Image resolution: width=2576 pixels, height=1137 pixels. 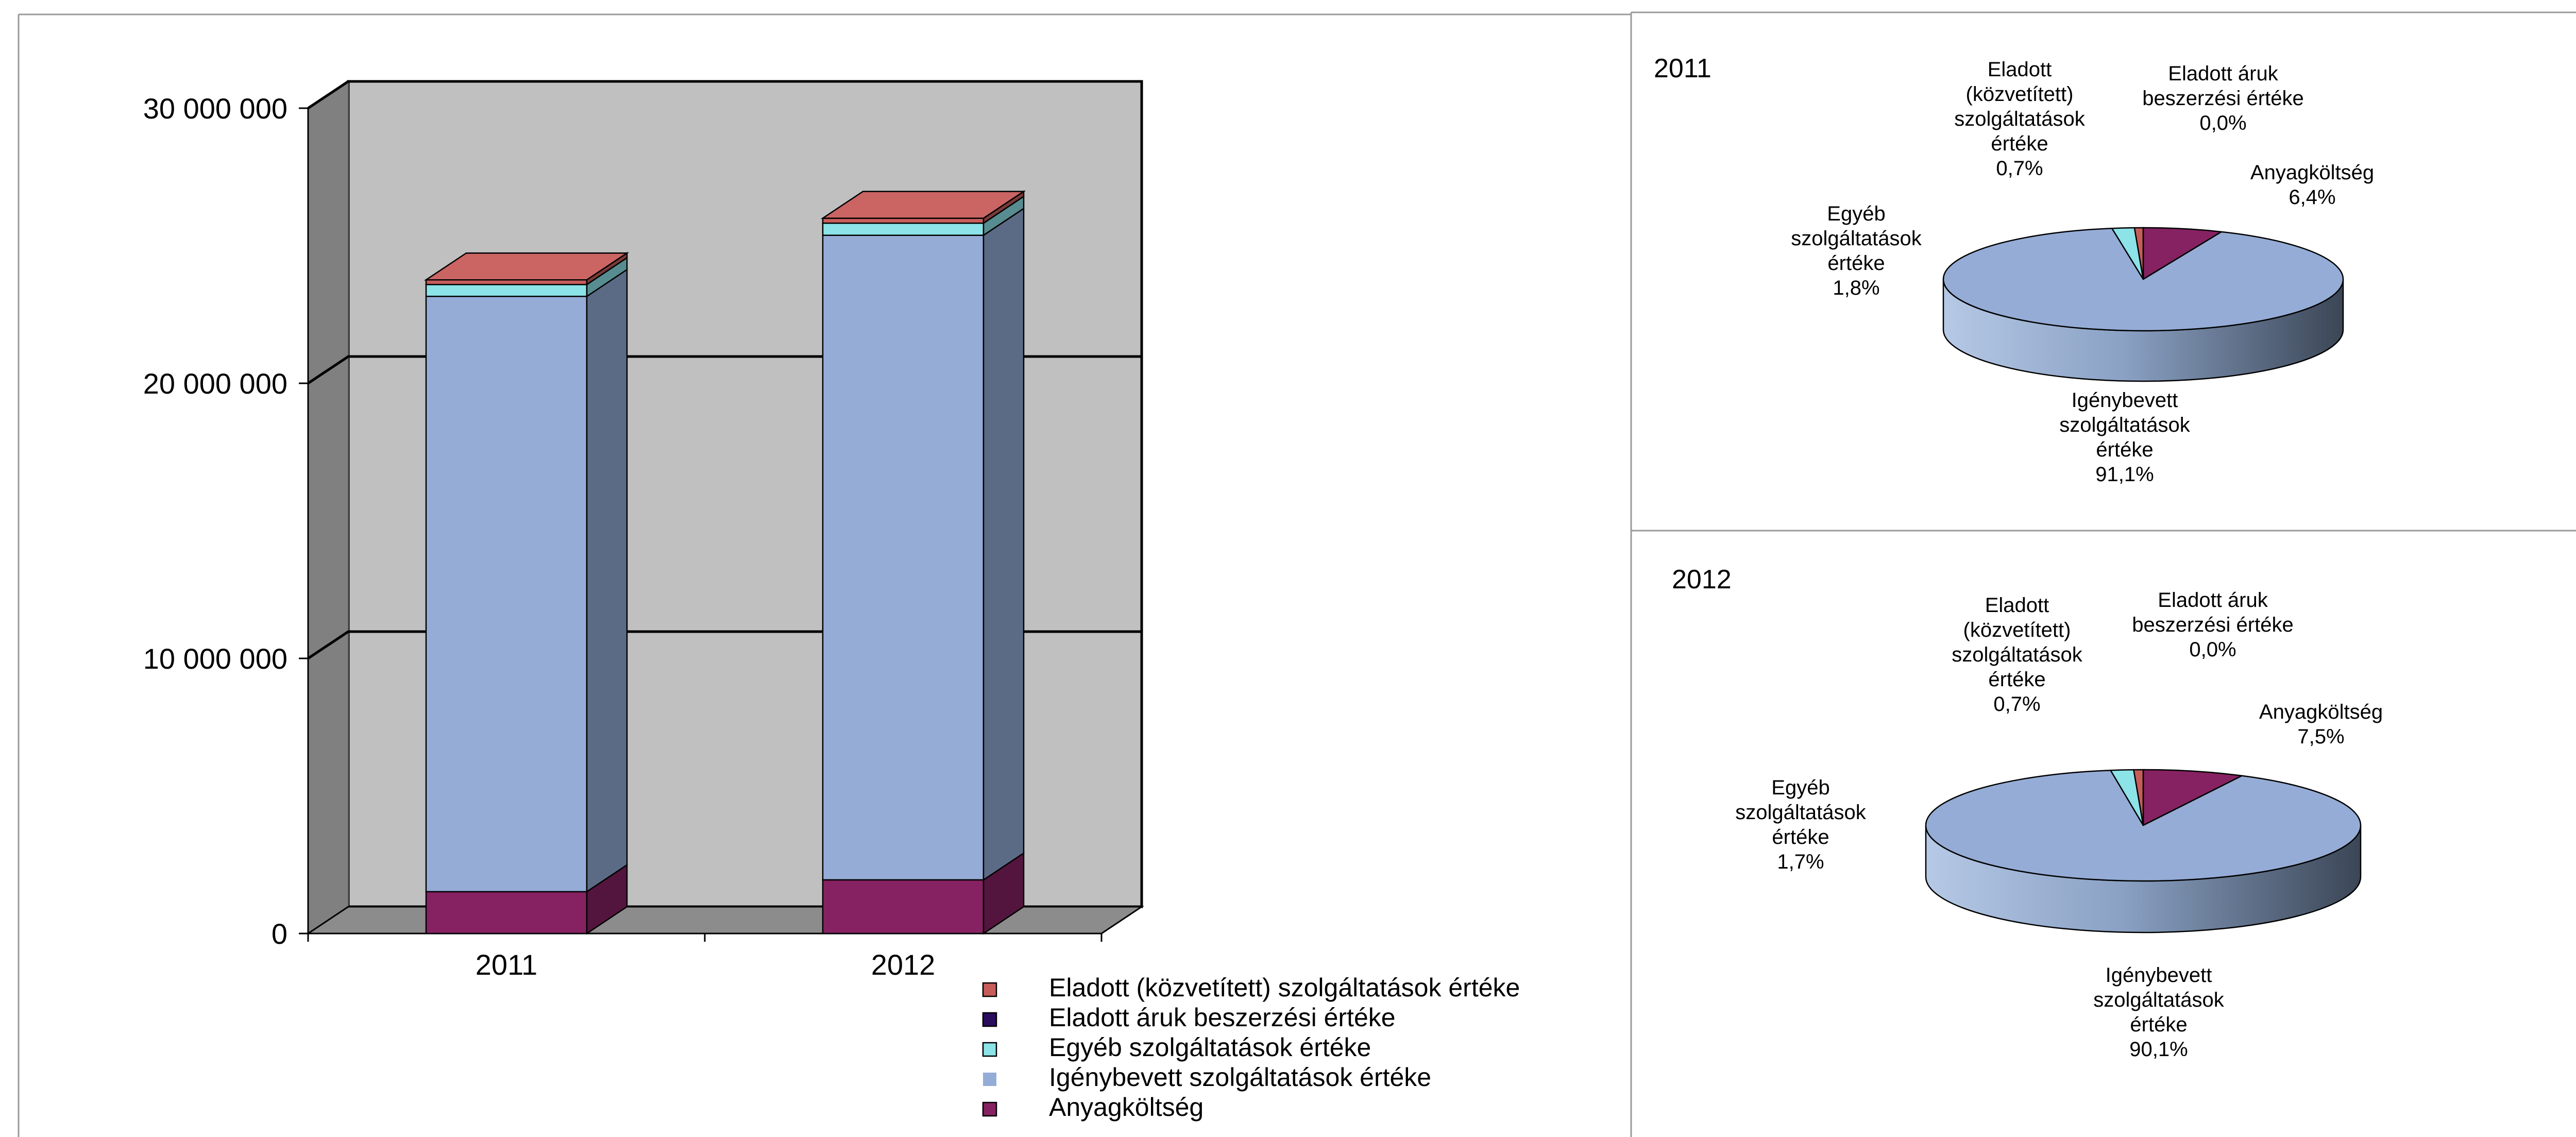 What do you see at coordinates (1210, 1047) in the screenshot?
I see `legend-label-egyeb: Egyéb szolgáltatások értéke` at bounding box center [1210, 1047].